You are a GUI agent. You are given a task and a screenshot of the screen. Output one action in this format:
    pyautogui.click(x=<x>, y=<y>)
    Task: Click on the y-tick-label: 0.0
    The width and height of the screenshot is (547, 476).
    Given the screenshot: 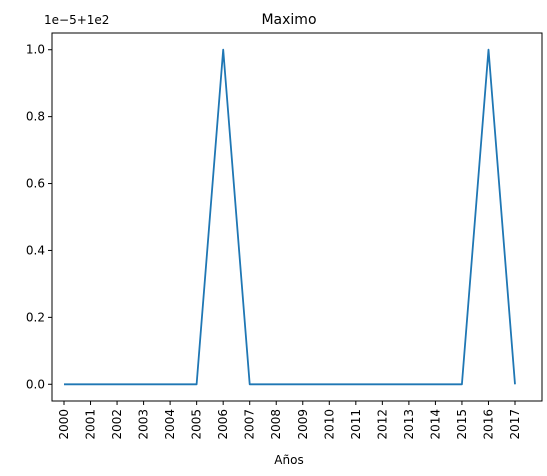 What is the action you would take?
    pyautogui.click(x=35, y=384)
    